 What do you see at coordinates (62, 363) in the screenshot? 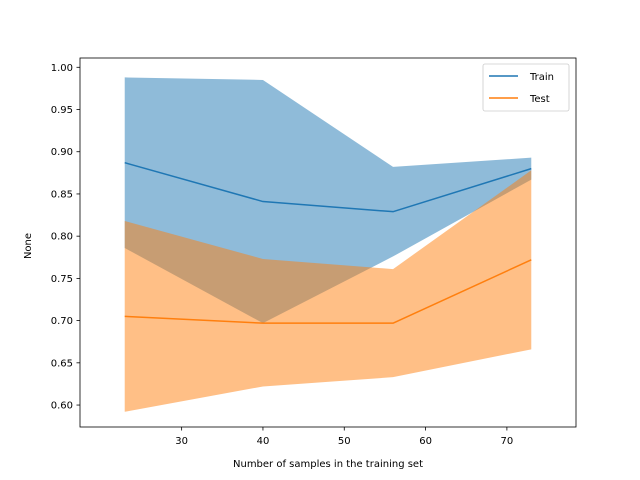
I see `y-tick-label: 0.65` at bounding box center [62, 363].